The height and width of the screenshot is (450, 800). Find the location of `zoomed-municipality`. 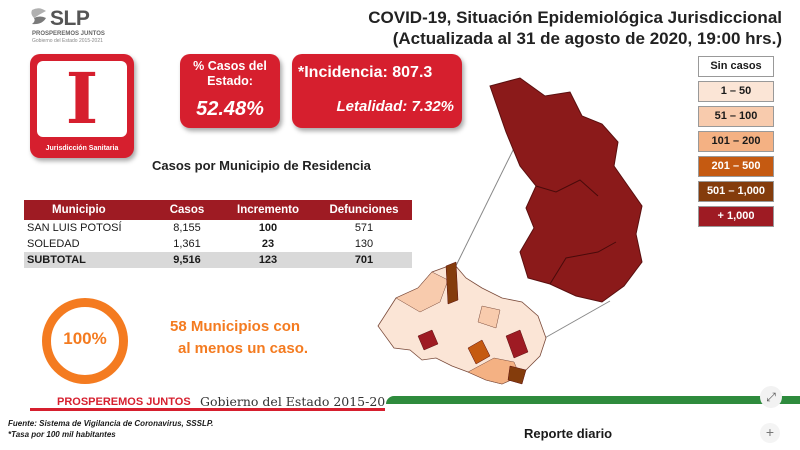

zoomed-municipality is located at coordinates (566, 190).